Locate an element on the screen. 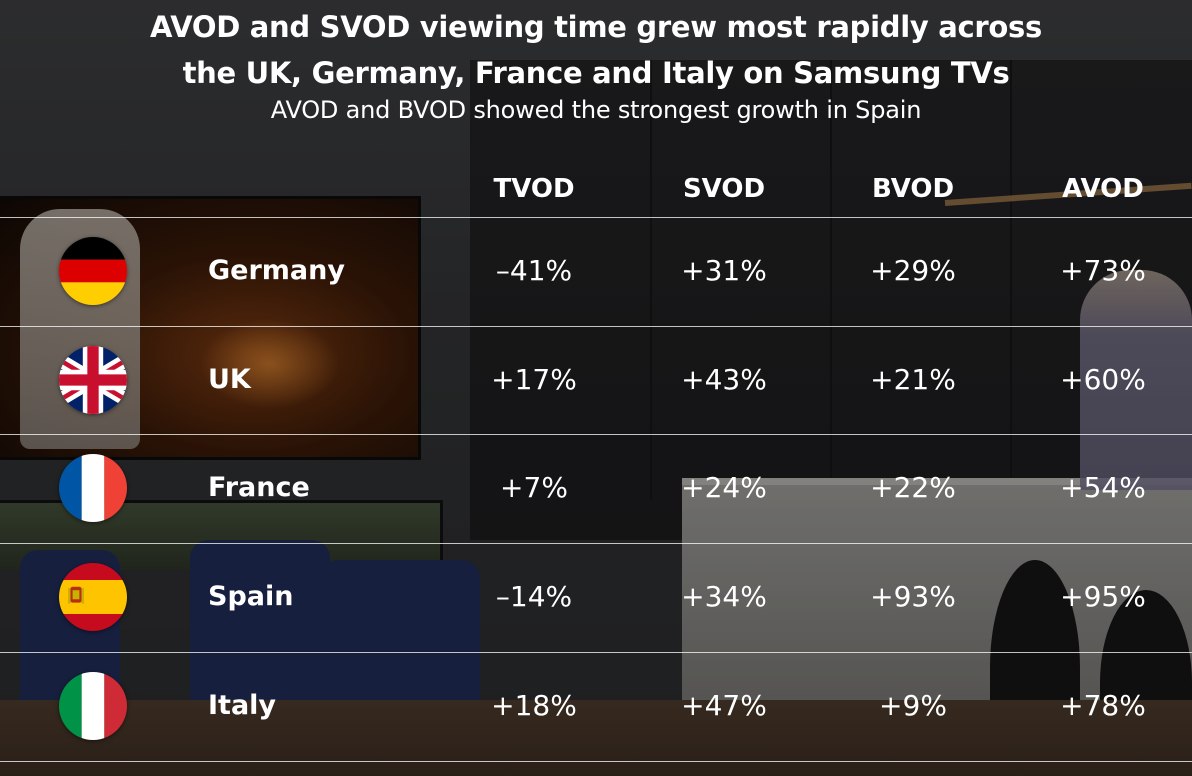 The height and width of the screenshot is (776, 1192). value-tvod: –41% is located at coordinates (534, 270).